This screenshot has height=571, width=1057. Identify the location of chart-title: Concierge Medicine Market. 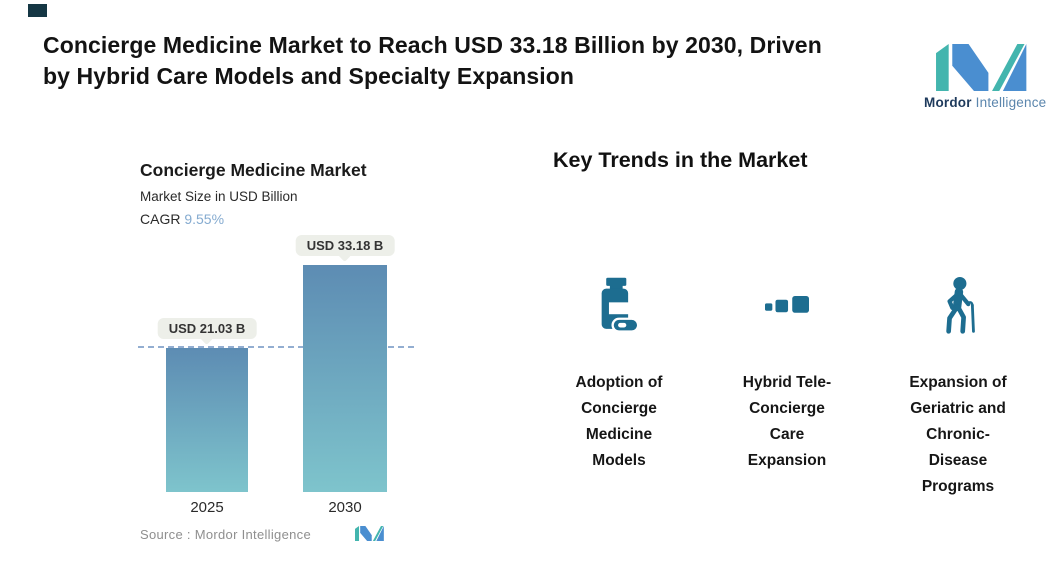
(253, 170).